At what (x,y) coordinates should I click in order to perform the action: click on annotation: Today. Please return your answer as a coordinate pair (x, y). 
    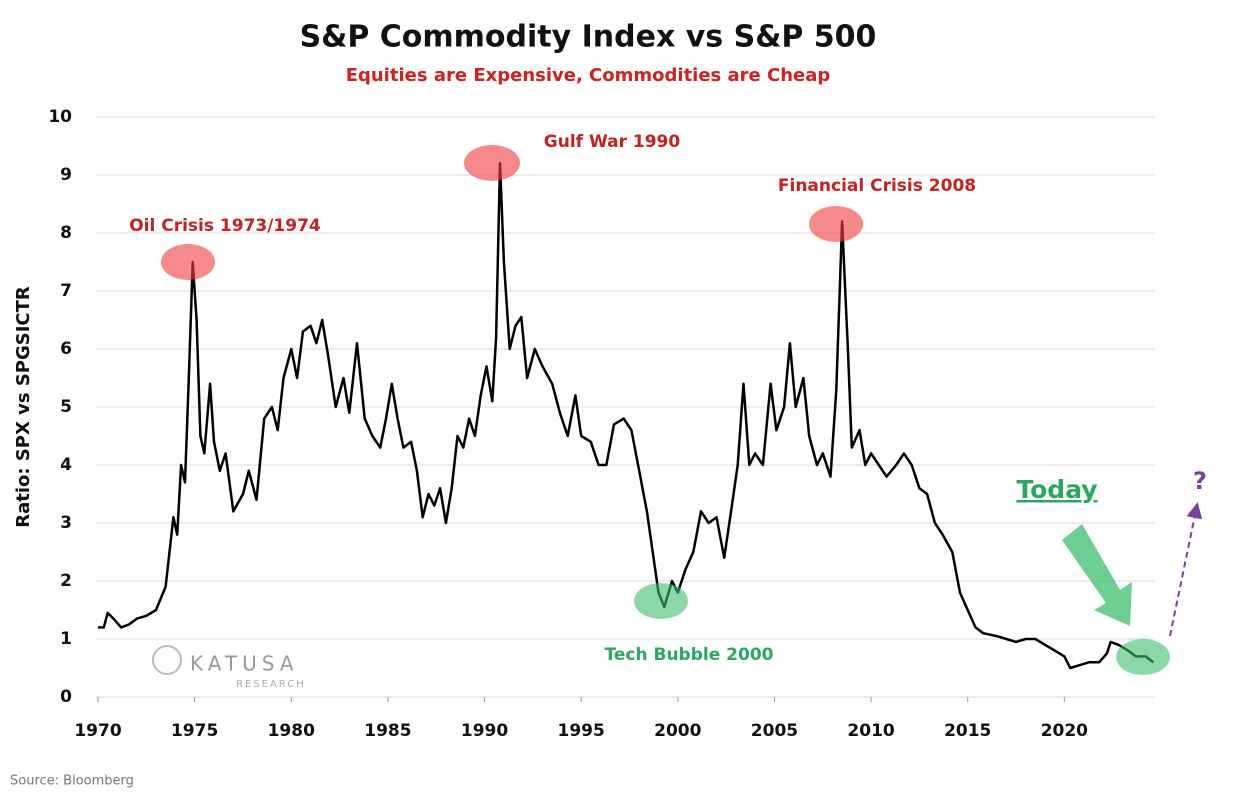
    Looking at the image, I should click on (1056, 489).